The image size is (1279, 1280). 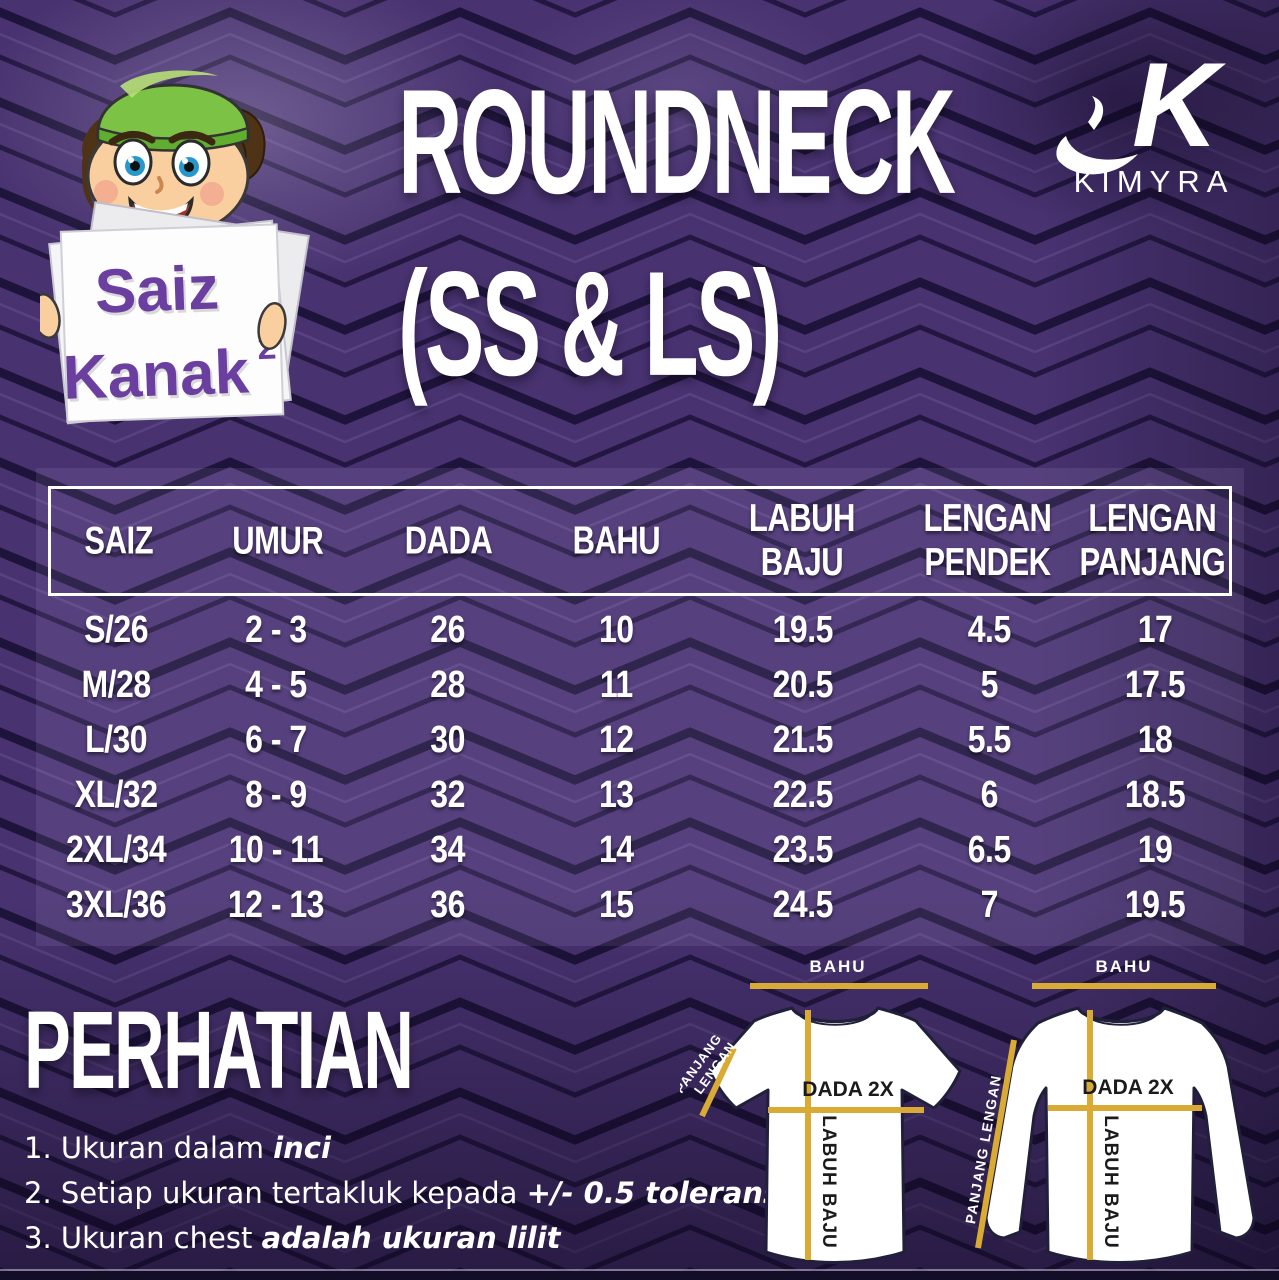 I want to click on brand-k-icon: K, so click(x=1179, y=105).